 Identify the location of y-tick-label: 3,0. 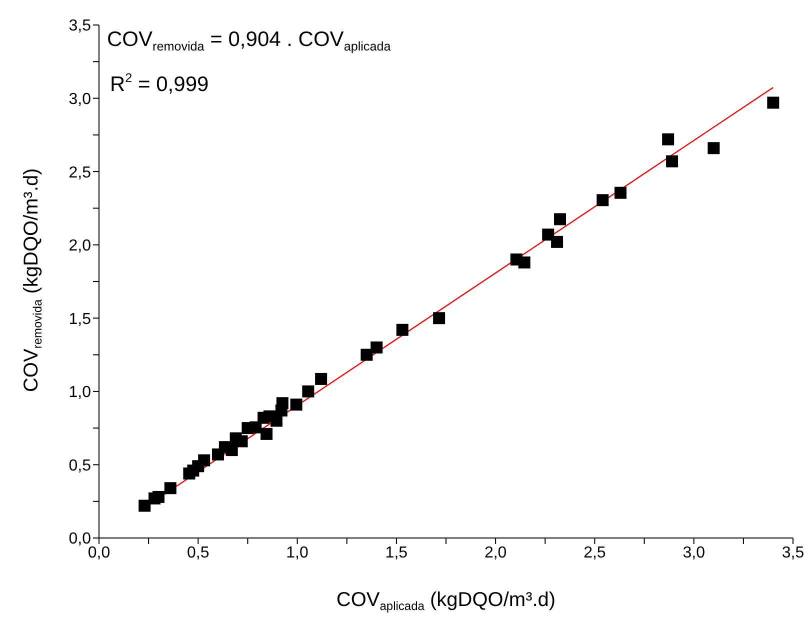
(80, 99).